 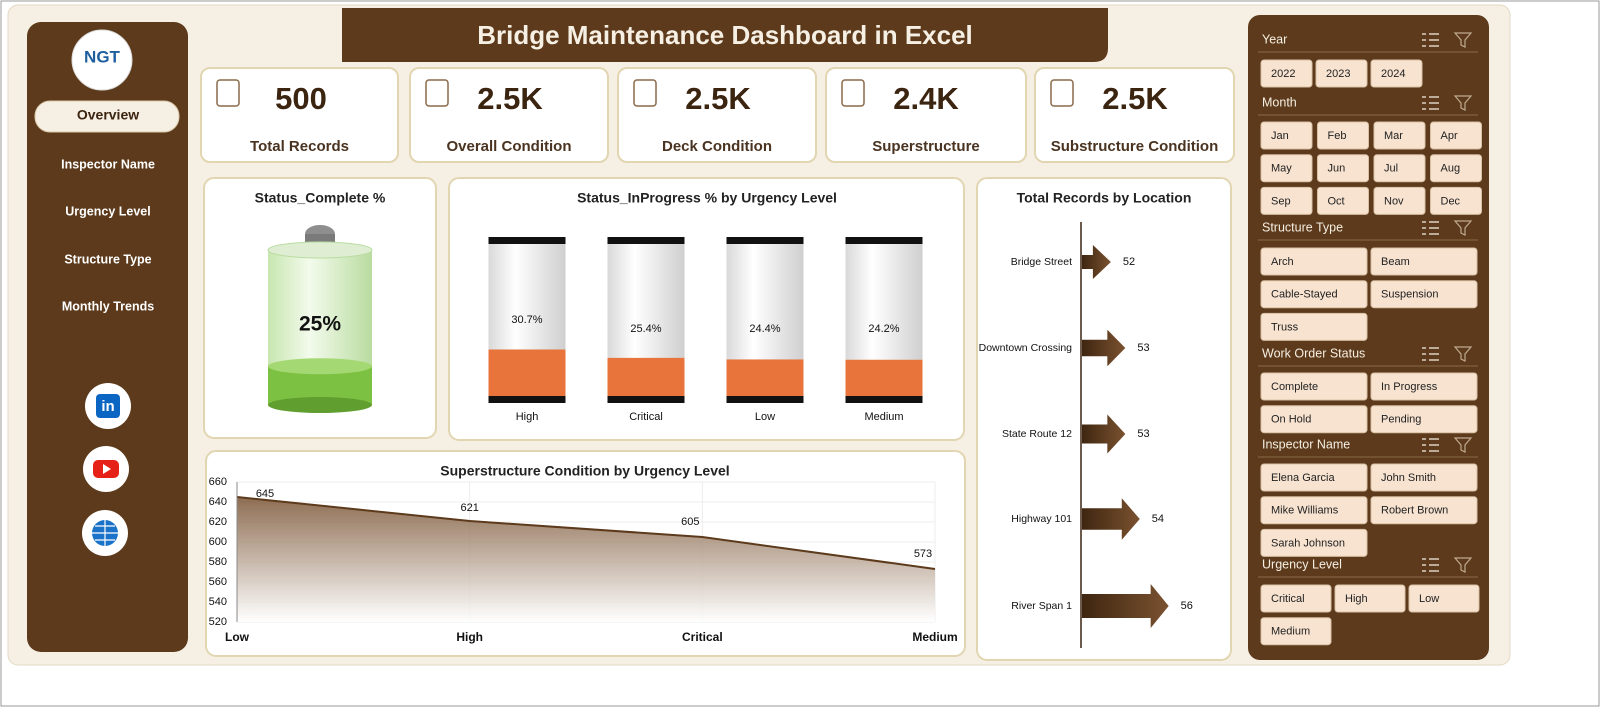 What do you see at coordinates (1302, 564) in the screenshot?
I see `slicer-title: Urgency Level` at bounding box center [1302, 564].